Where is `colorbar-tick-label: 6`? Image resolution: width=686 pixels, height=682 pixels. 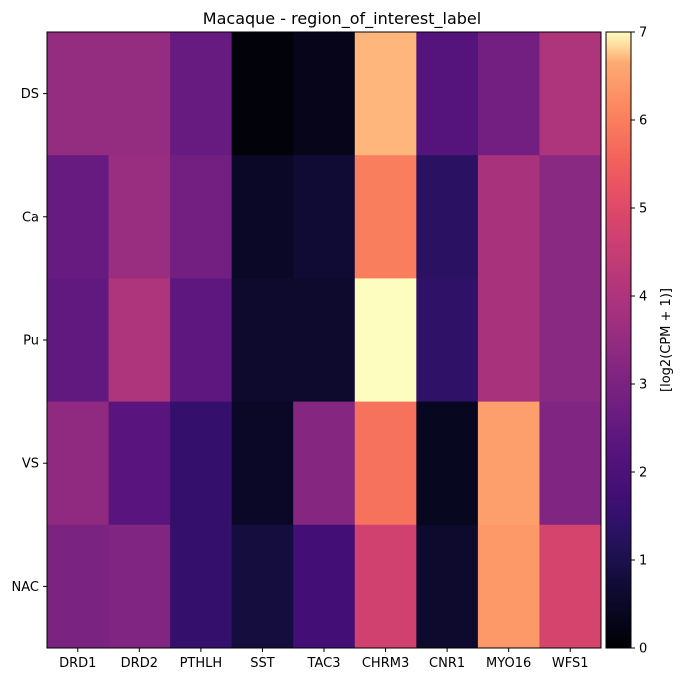 colorbar-tick-label: 6 is located at coordinates (643, 121).